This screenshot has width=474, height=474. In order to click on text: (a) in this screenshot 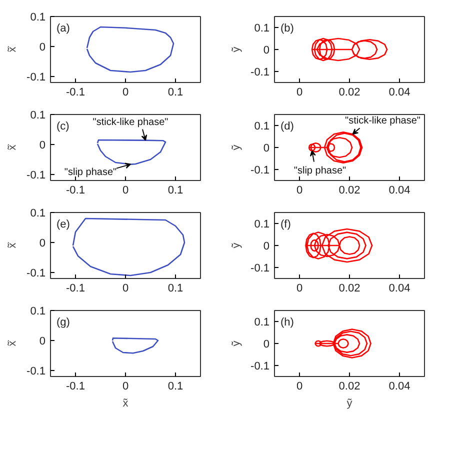, I will do `click(63, 28)`.